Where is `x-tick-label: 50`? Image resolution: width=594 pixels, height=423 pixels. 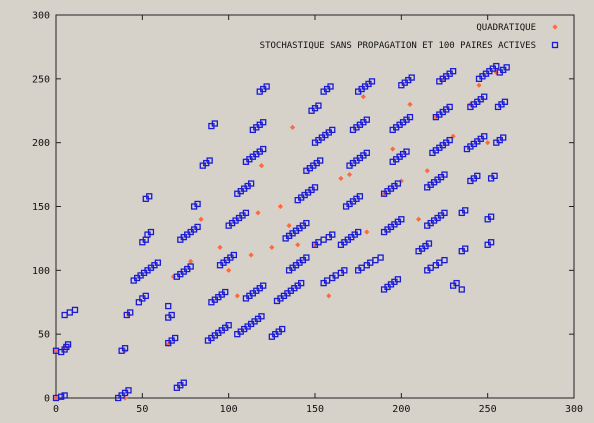 x-tick-label: 50 is located at coordinates (142, 409).